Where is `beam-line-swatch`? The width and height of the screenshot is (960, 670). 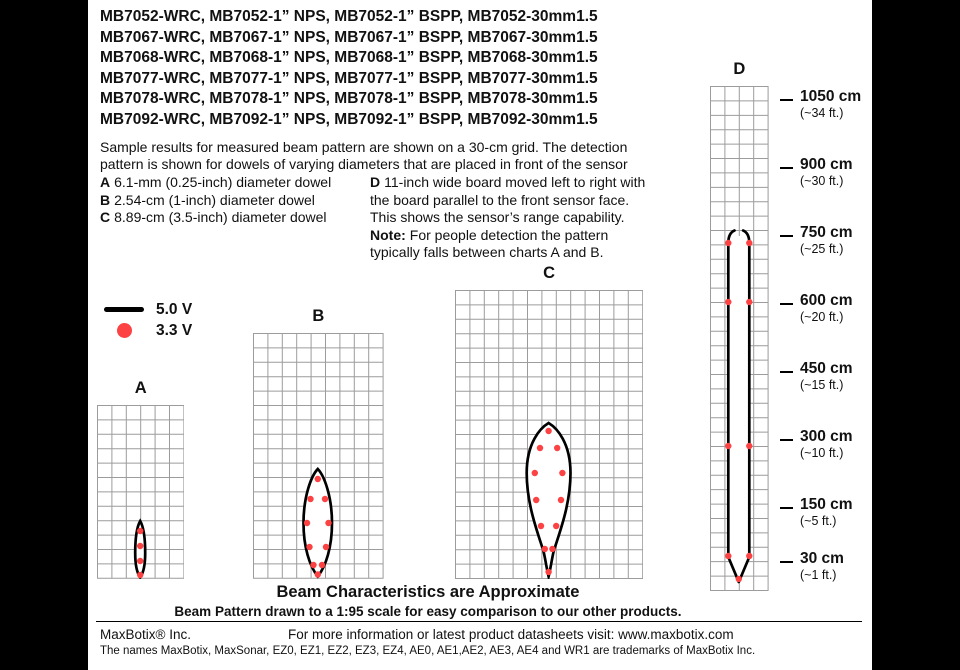 beam-line-swatch is located at coordinates (124, 309).